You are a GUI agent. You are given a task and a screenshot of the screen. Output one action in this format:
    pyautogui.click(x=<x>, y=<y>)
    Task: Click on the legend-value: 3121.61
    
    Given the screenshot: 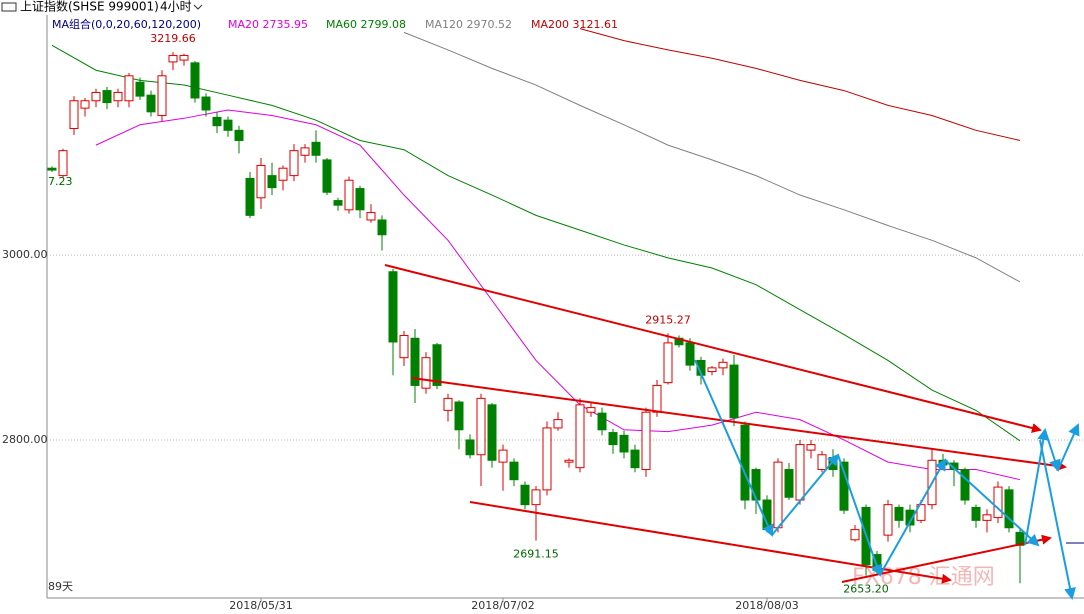 What is the action you would take?
    pyautogui.click(x=596, y=24)
    